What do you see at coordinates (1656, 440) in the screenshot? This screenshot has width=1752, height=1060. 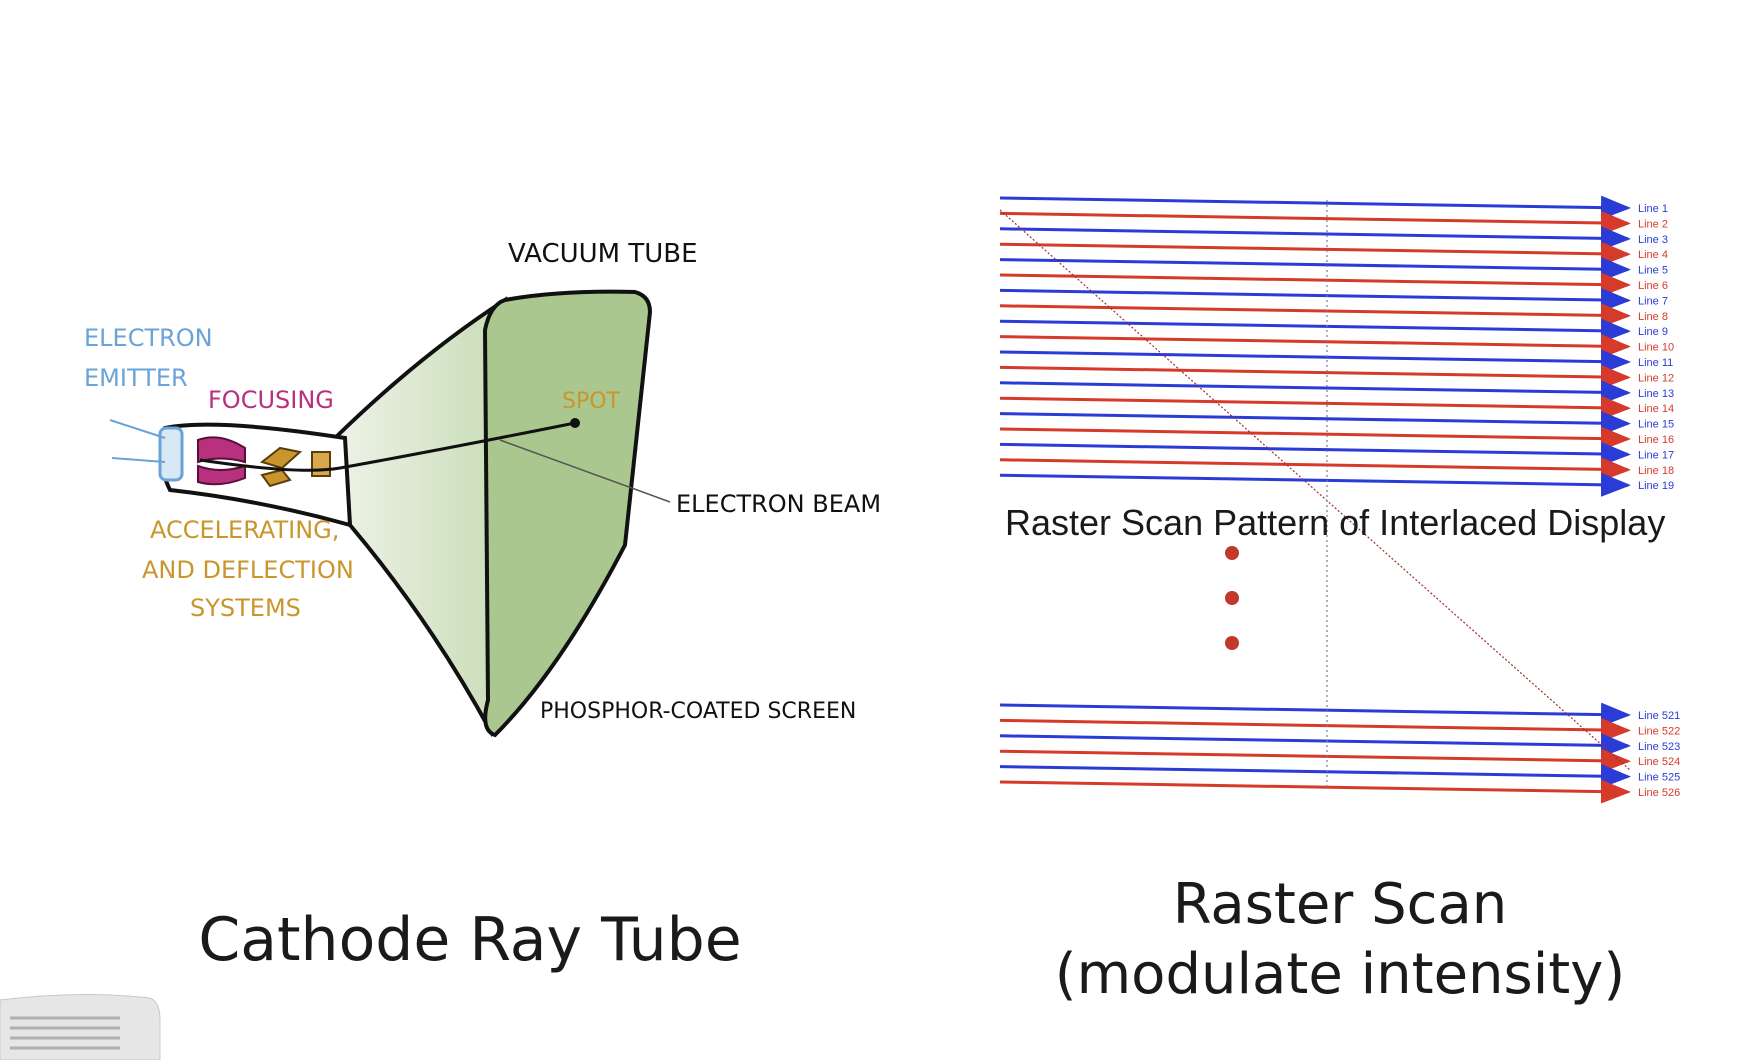 I see `scan-line-label: Line 16` at bounding box center [1656, 440].